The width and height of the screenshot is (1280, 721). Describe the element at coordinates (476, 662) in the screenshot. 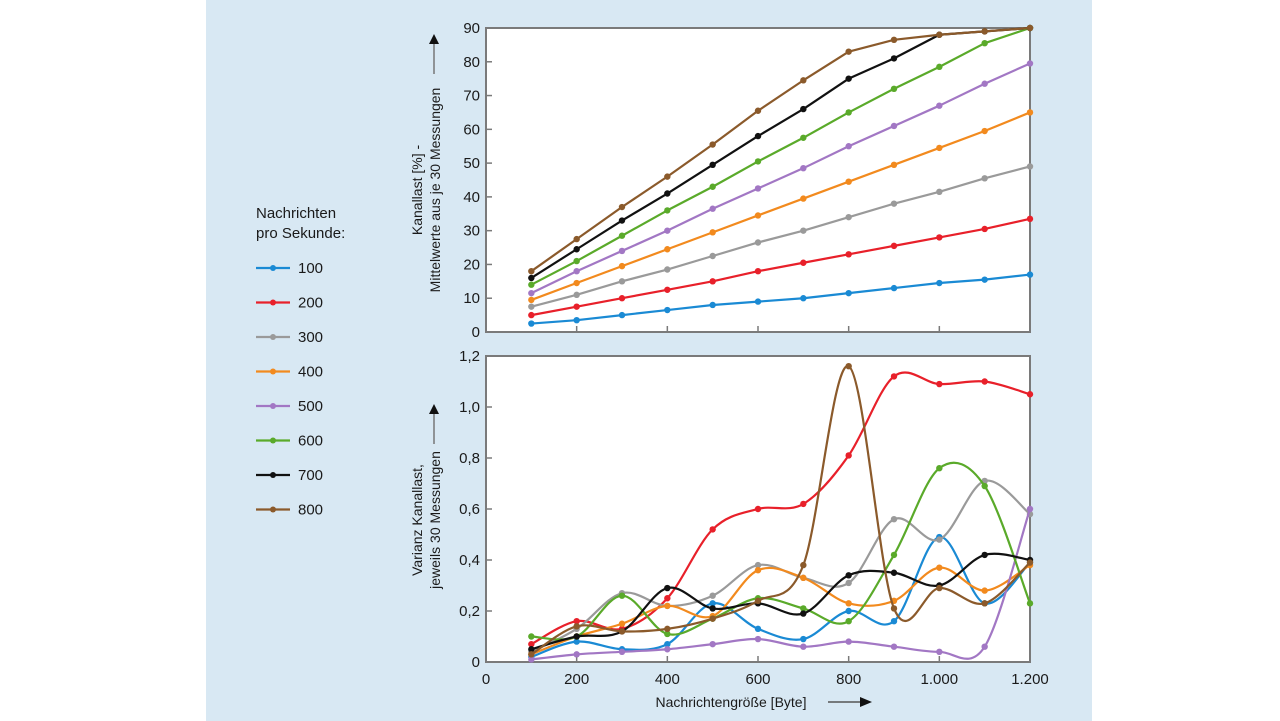

I see `y-tick-label-bottom: 0` at that location.